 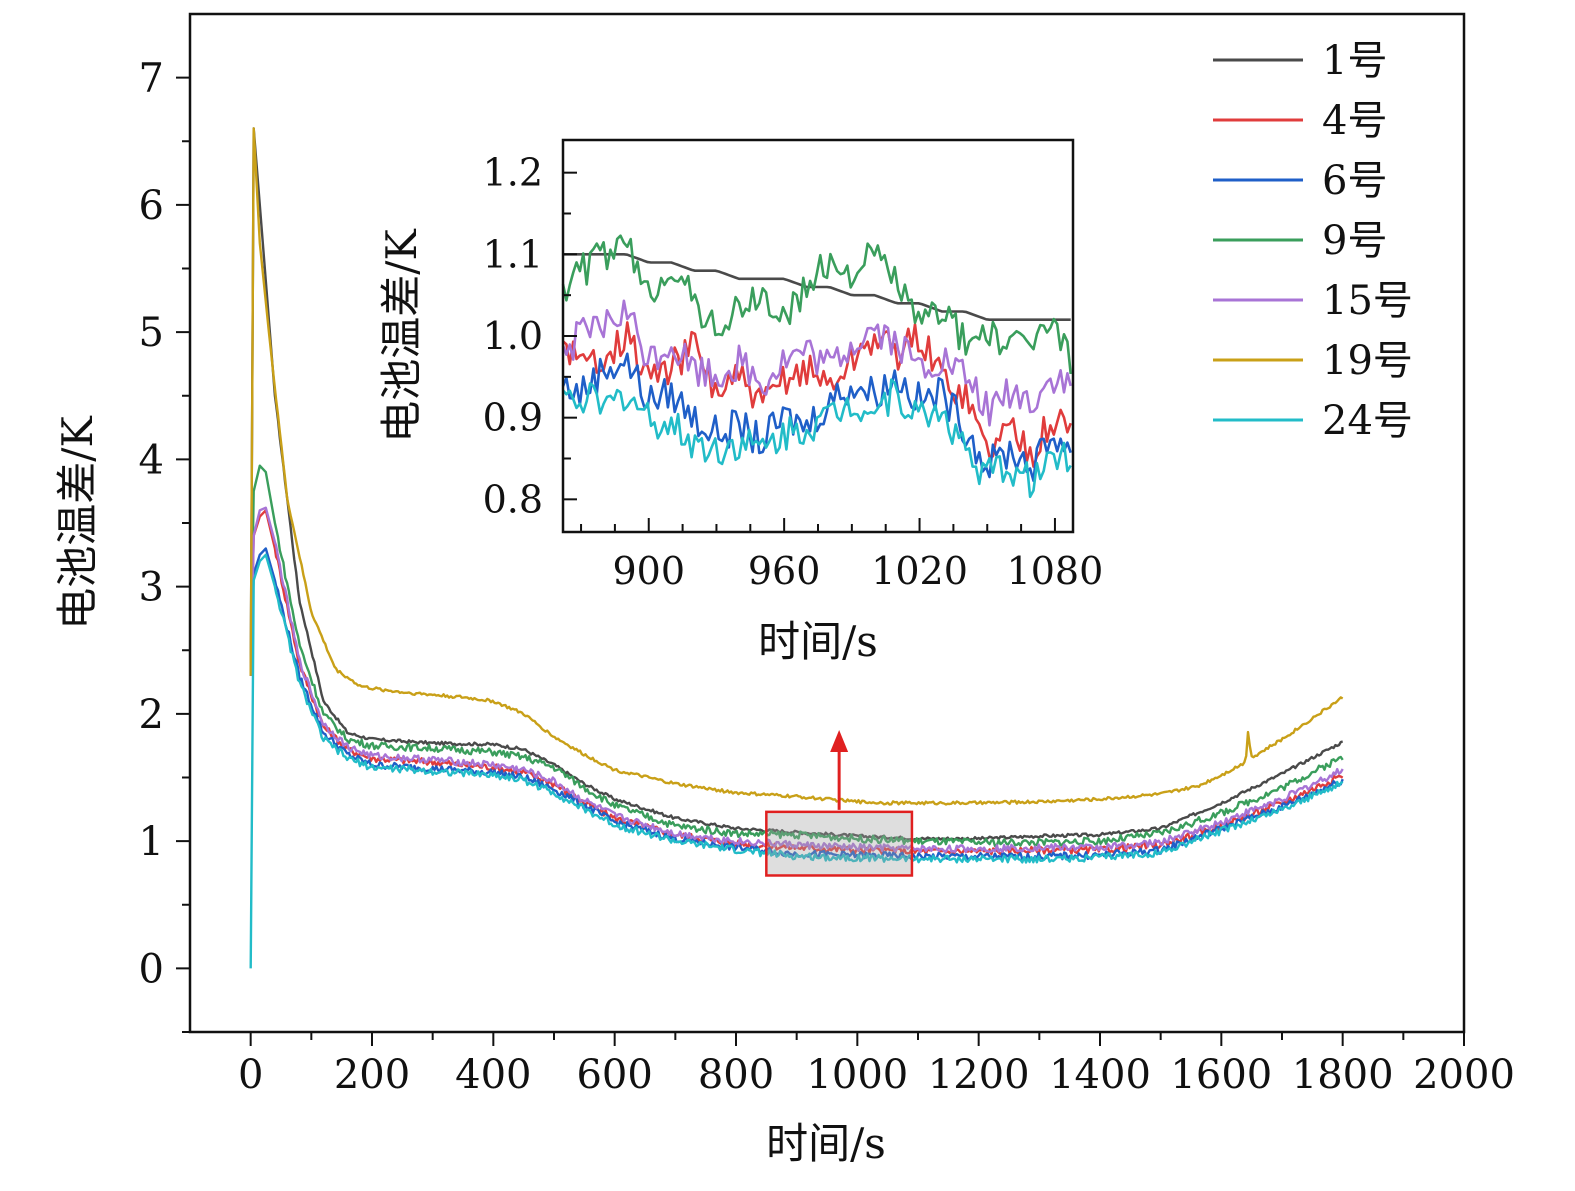 I want to click on legend-label-24号: 24号, so click(x=1367, y=421).